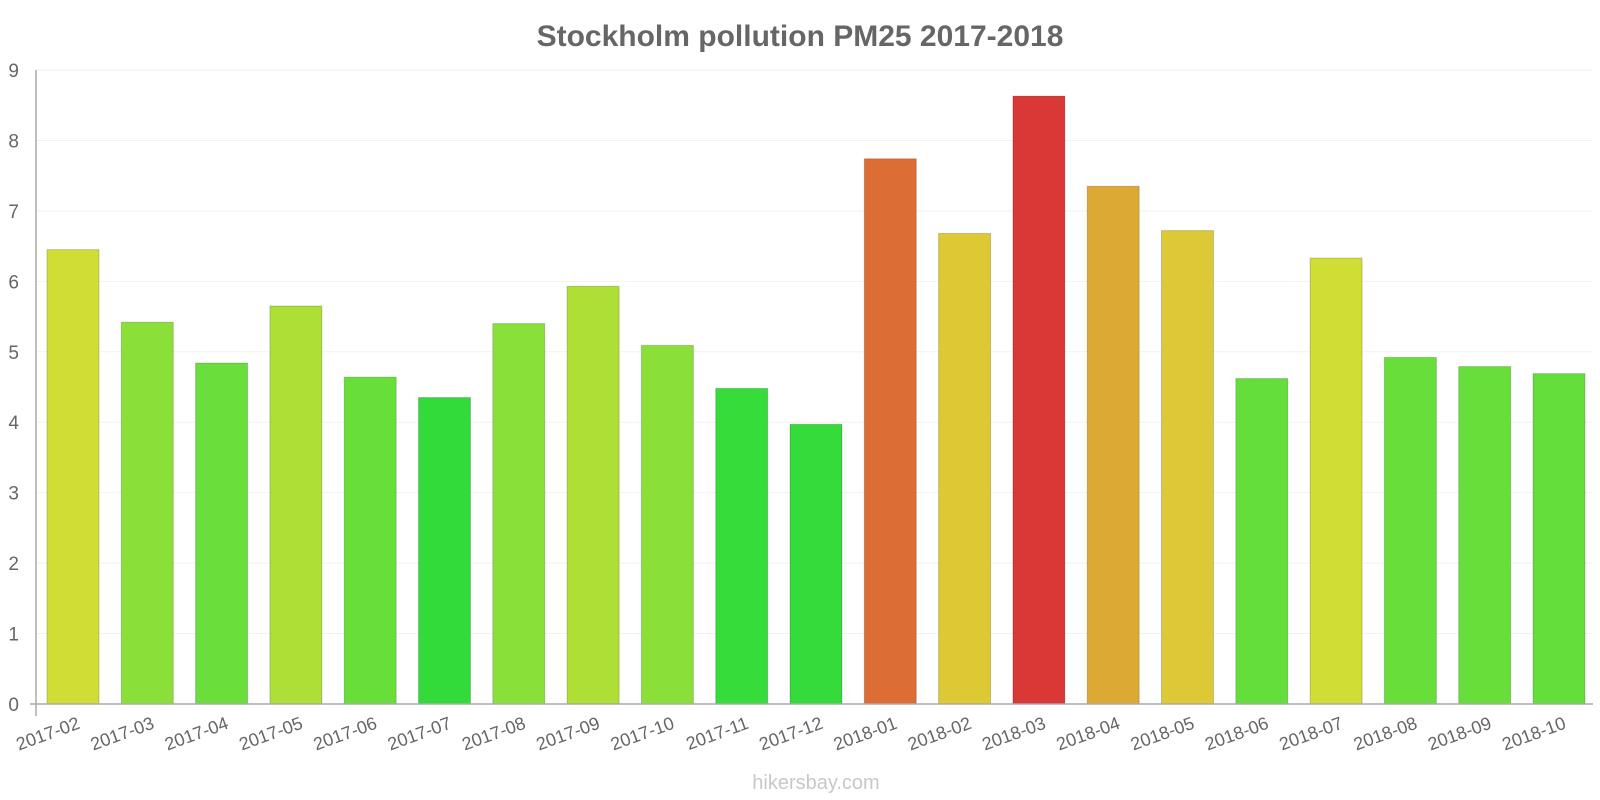 Image resolution: width=1600 pixels, height=800 pixels. What do you see at coordinates (1162, 733) in the screenshot?
I see `x-tick-label: 2018-05` at bounding box center [1162, 733].